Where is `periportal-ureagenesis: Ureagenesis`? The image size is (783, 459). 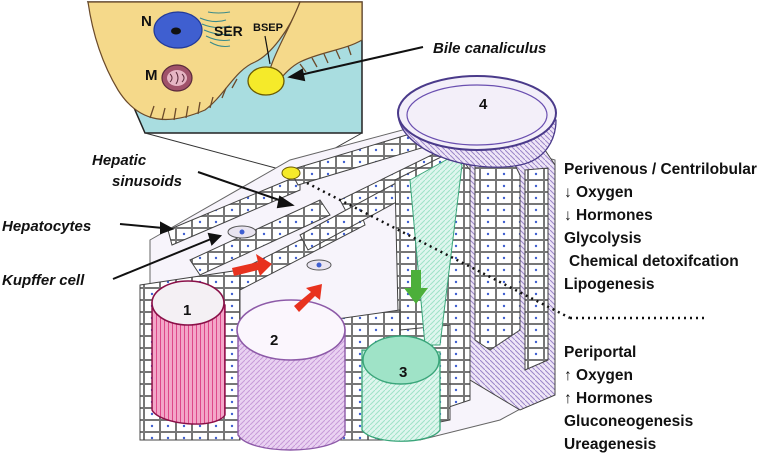 periportal-ureagenesis: Ureagenesis is located at coordinates (610, 444).